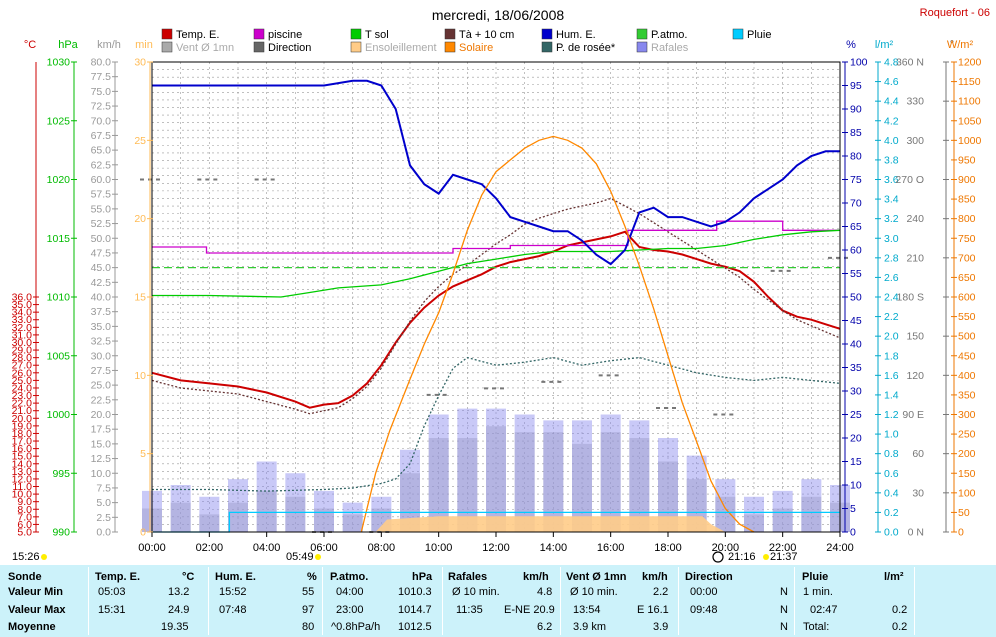 This screenshot has width=996, height=637. What do you see at coordinates (143, 454) in the screenshot?
I see `axis-tick-label: 5` at bounding box center [143, 454].